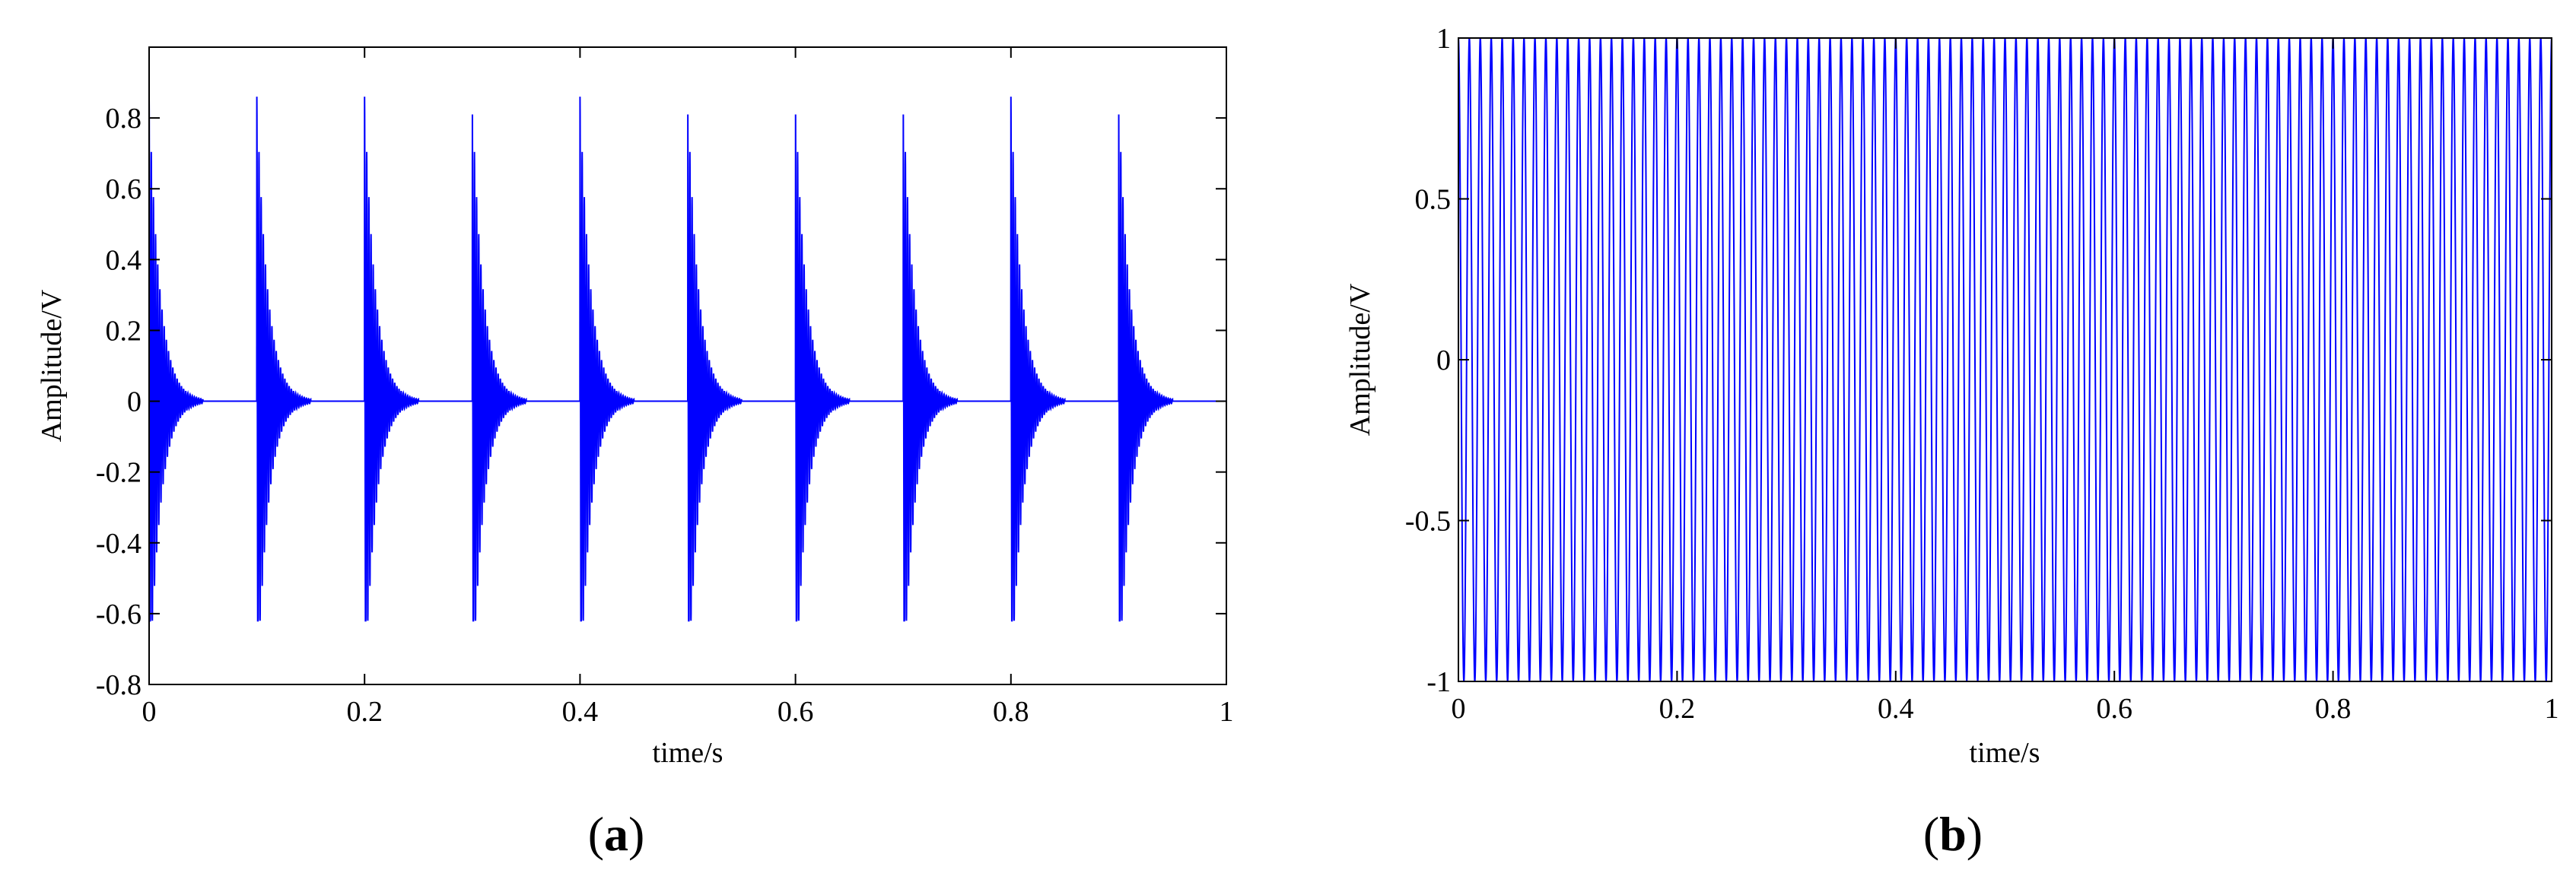 This screenshot has height=886, width=2576. I want to click on y-tick-label: 1, so click(1443, 39).